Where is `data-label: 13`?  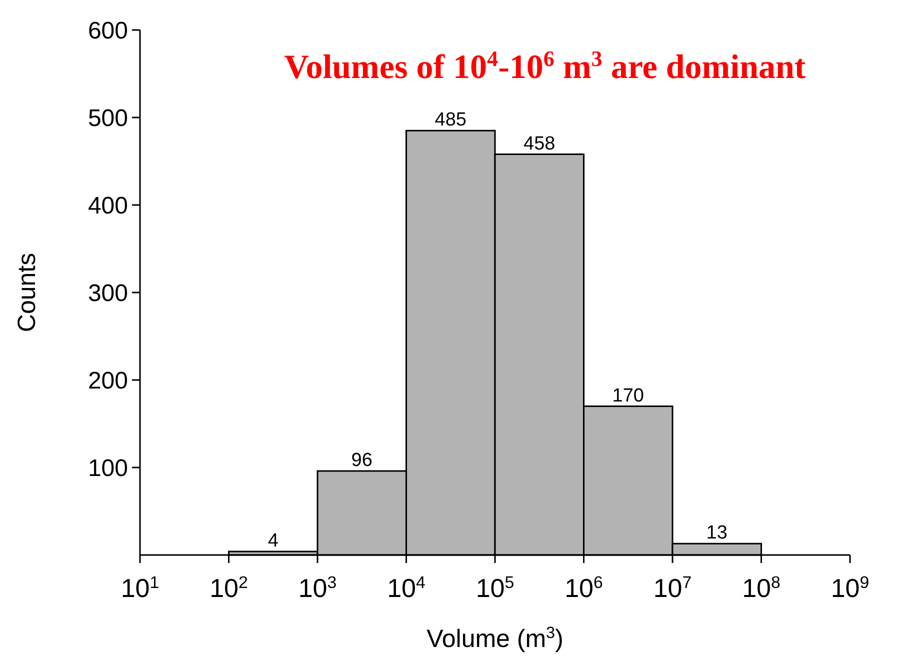 data-label: 13 is located at coordinates (717, 533).